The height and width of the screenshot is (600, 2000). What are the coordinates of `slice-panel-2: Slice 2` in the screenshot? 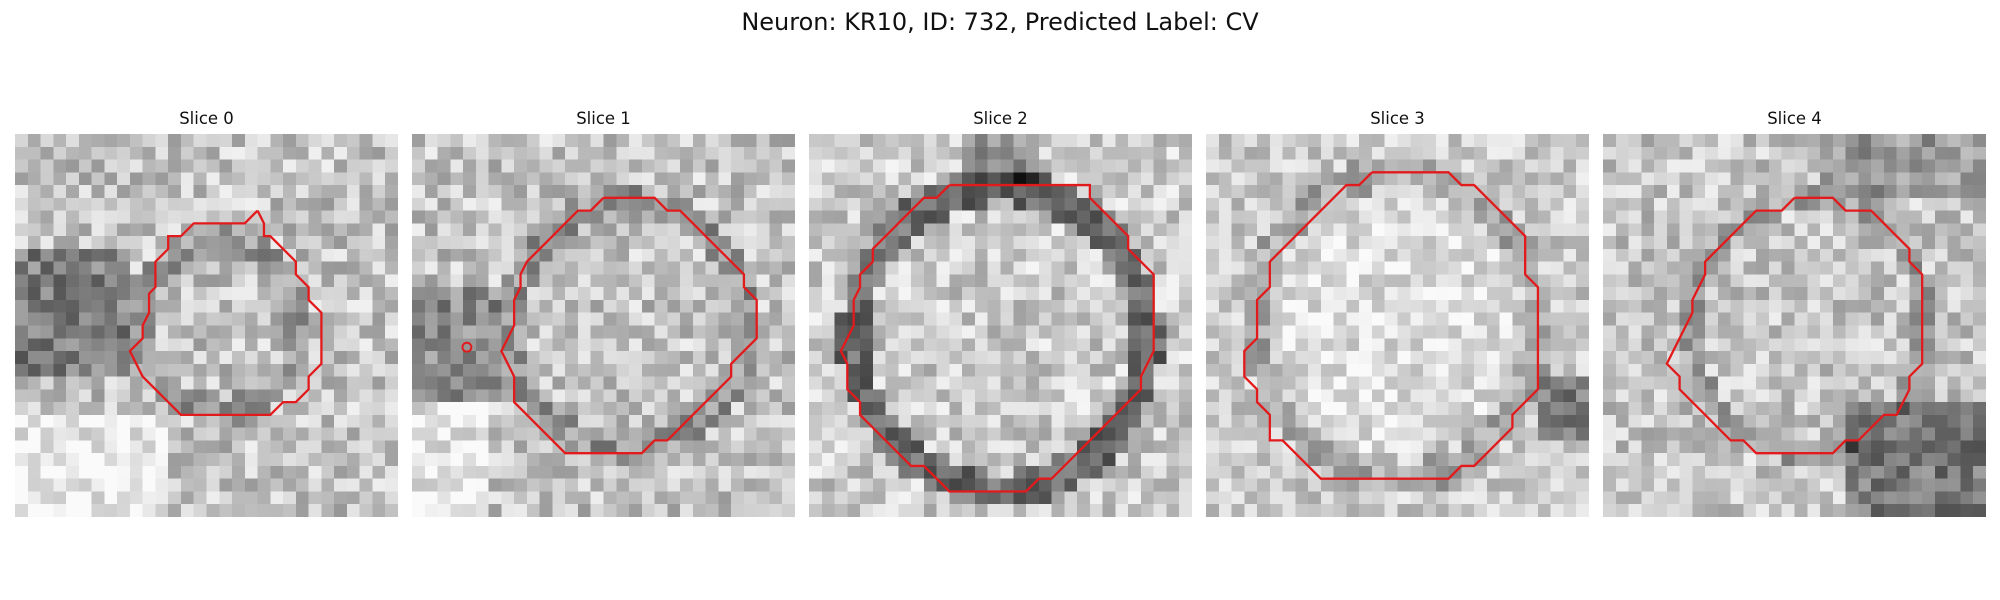 It's located at (1000, 312).